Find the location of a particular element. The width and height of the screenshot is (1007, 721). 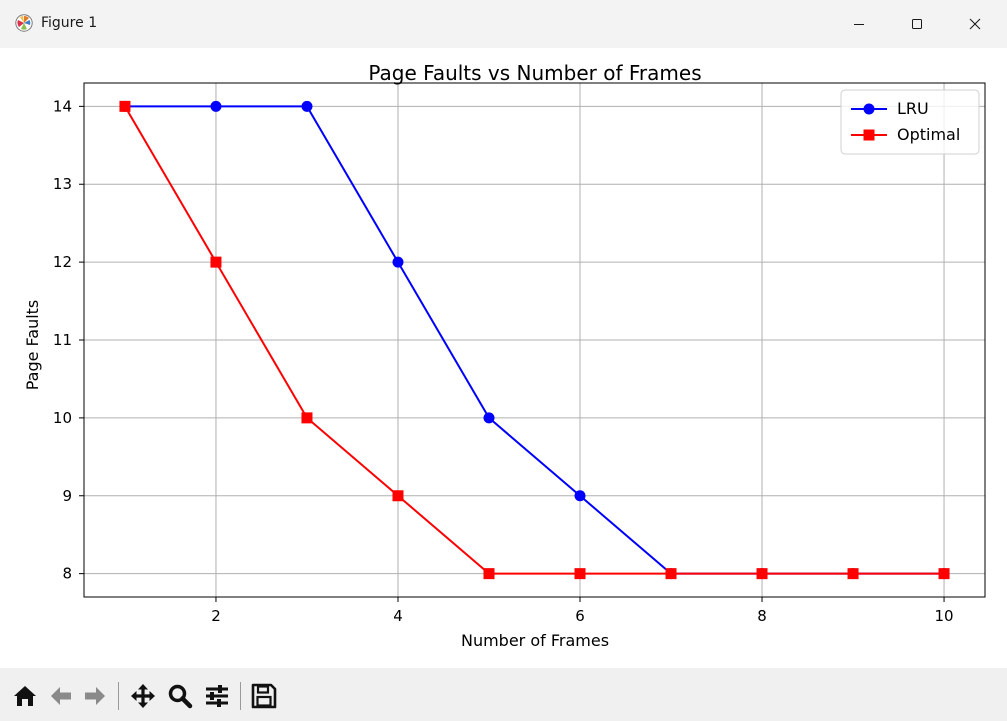

home-button is located at coordinates (25, 696).